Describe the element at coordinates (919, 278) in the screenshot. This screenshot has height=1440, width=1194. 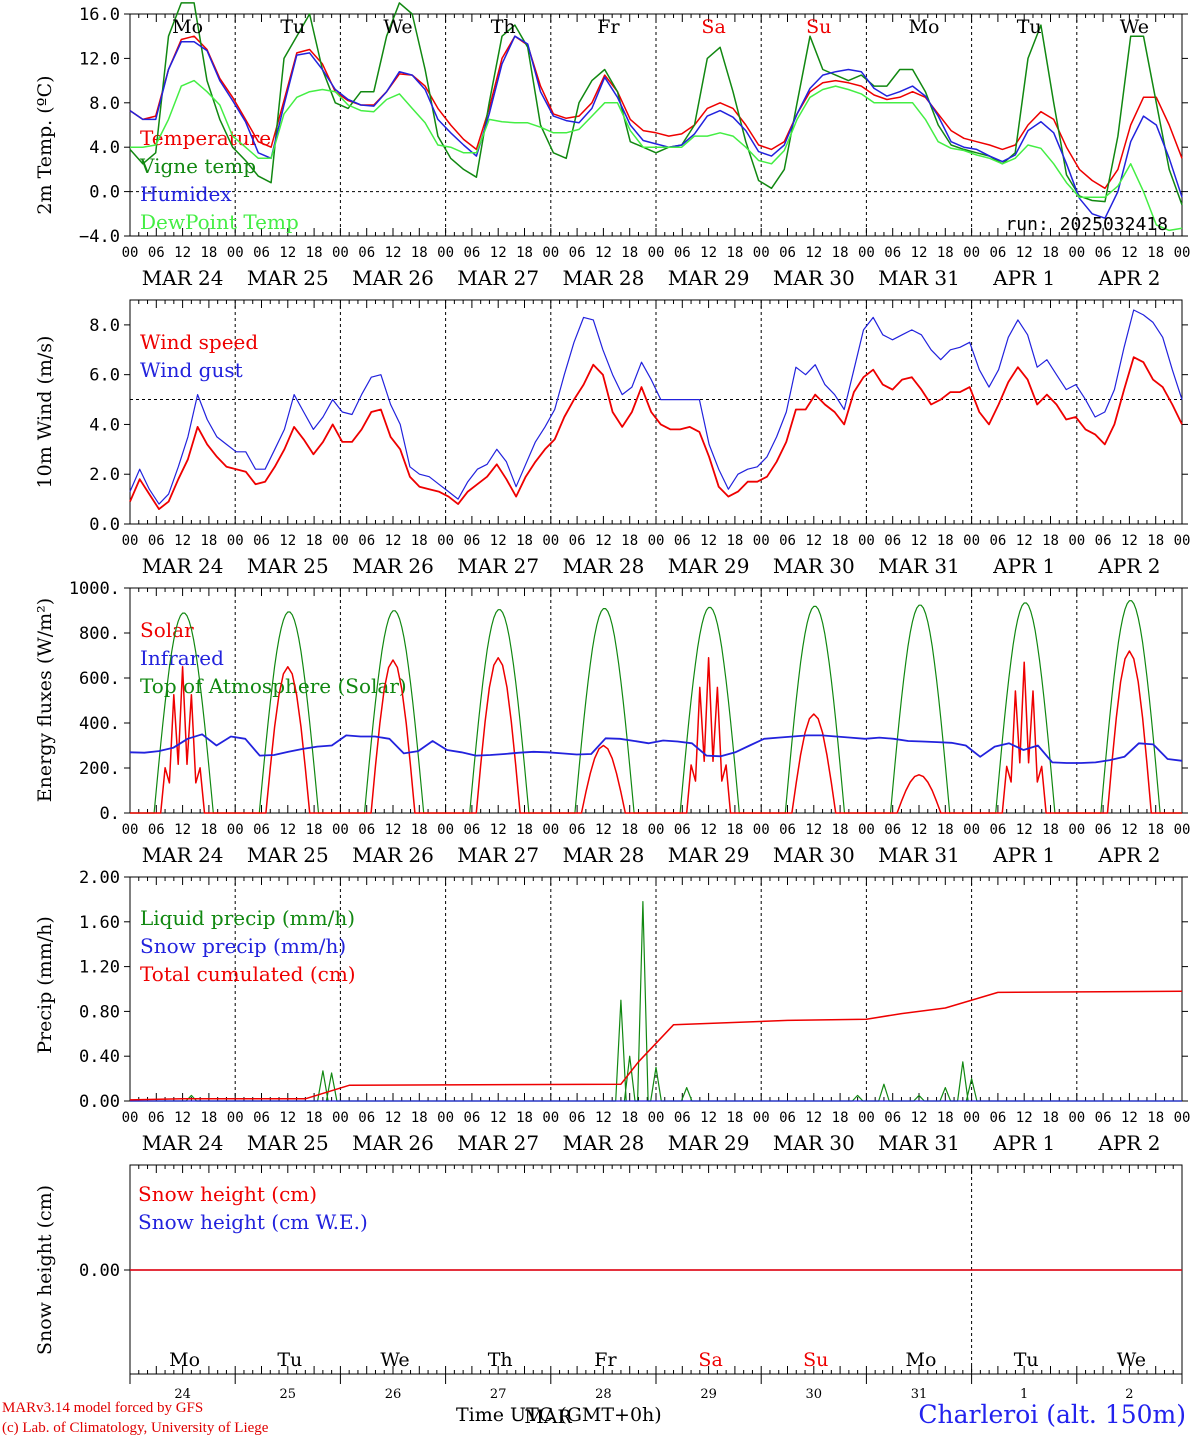
I see `date-label: MAR 31` at that location.